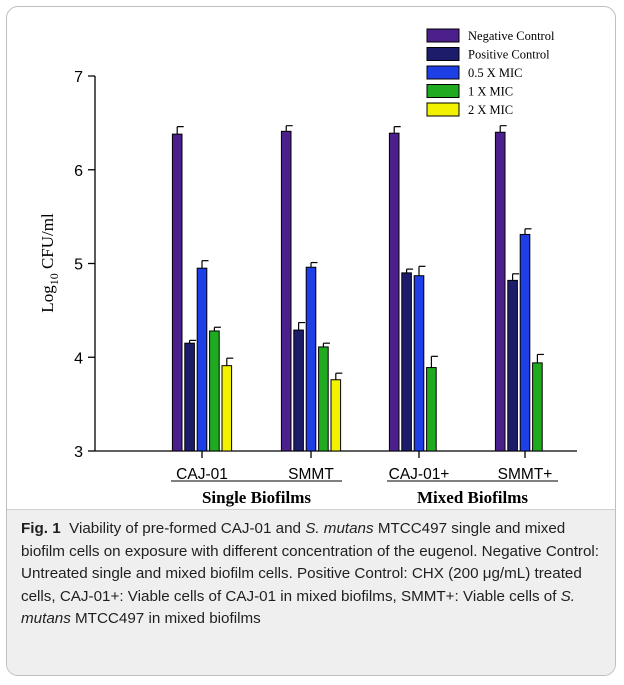 This screenshot has width=624, height=685. Describe the element at coordinates (54, 279) in the screenshot. I see `y-axis-label-sub: 10` at that location.